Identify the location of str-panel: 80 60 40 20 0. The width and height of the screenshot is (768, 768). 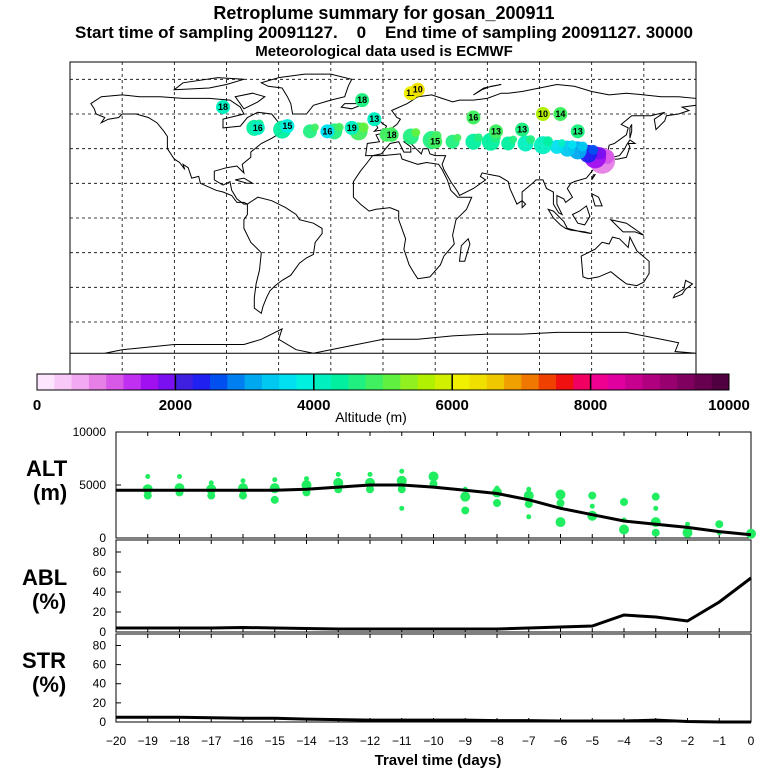
(422, 681).